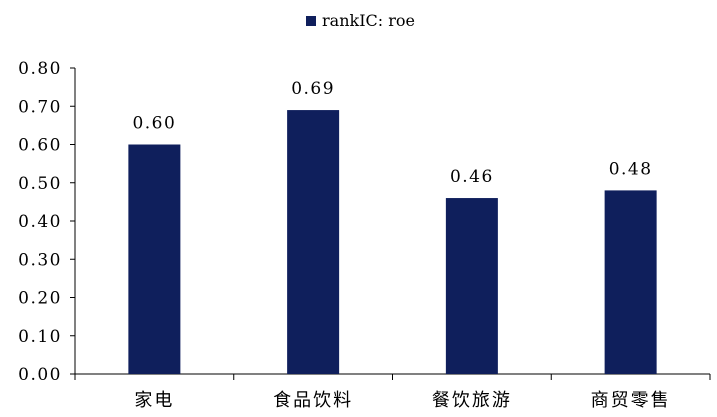  I want to click on x-category-label: 食品饮料, so click(313, 400).